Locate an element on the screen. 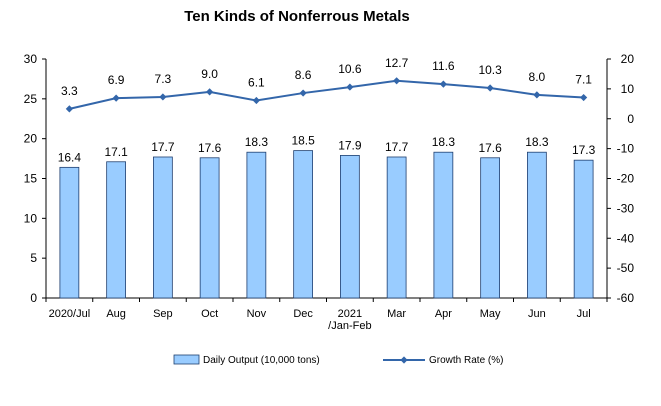 The width and height of the screenshot is (661, 406). line-data-label: 8.0 is located at coordinates (537, 77).